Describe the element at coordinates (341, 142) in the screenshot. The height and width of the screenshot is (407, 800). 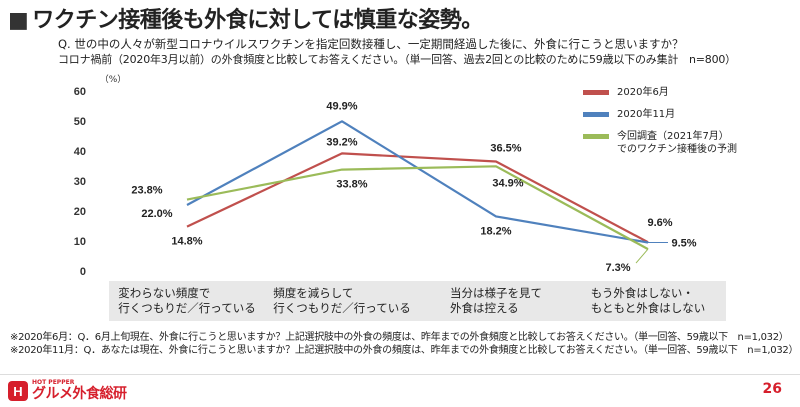
I see `data-label-s0-1: 39.2%` at that location.